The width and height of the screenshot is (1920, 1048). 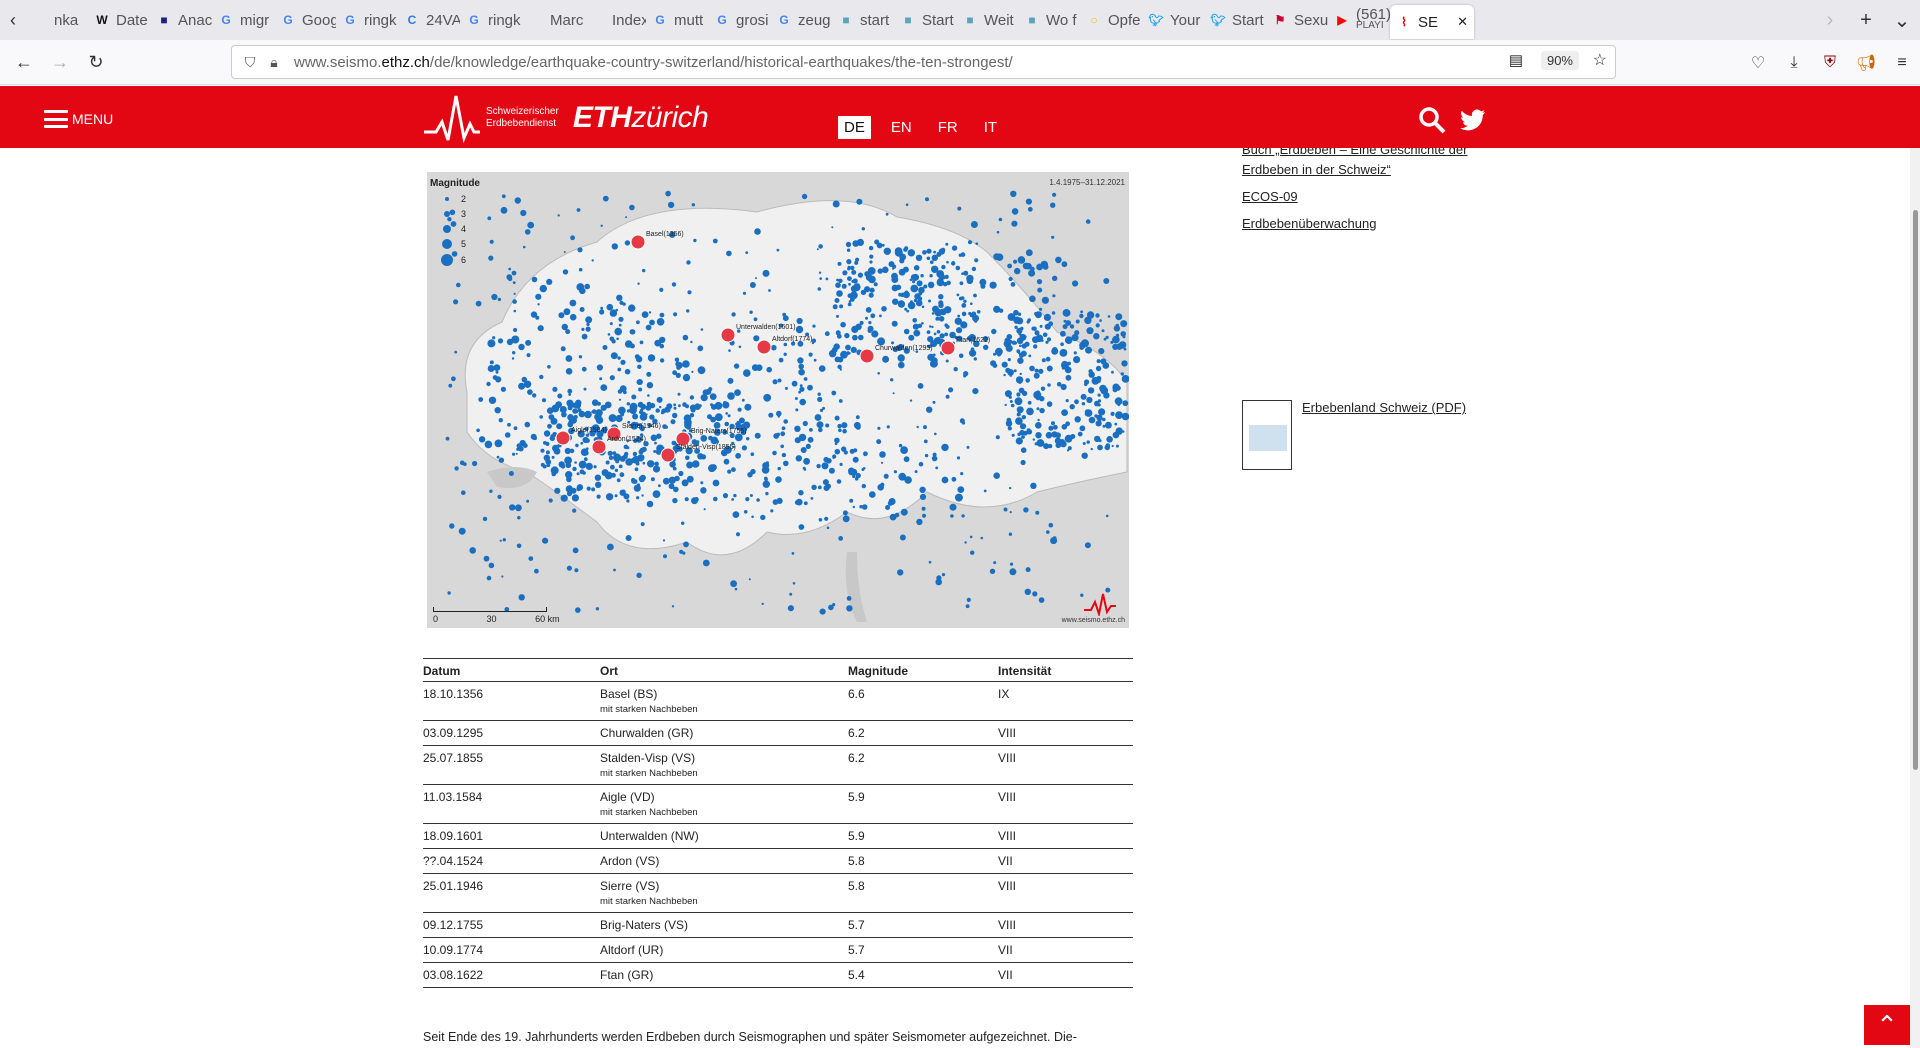 What do you see at coordinates (1515, 60) in the screenshot?
I see `reader-view-icon: ▤` at bounding box center [1515, 60].